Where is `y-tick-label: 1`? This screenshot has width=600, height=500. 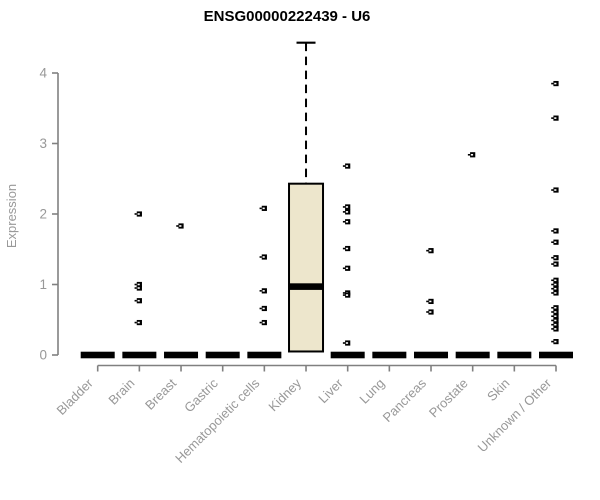
y-tick-label: 1 is located at coordinates (43, 284).